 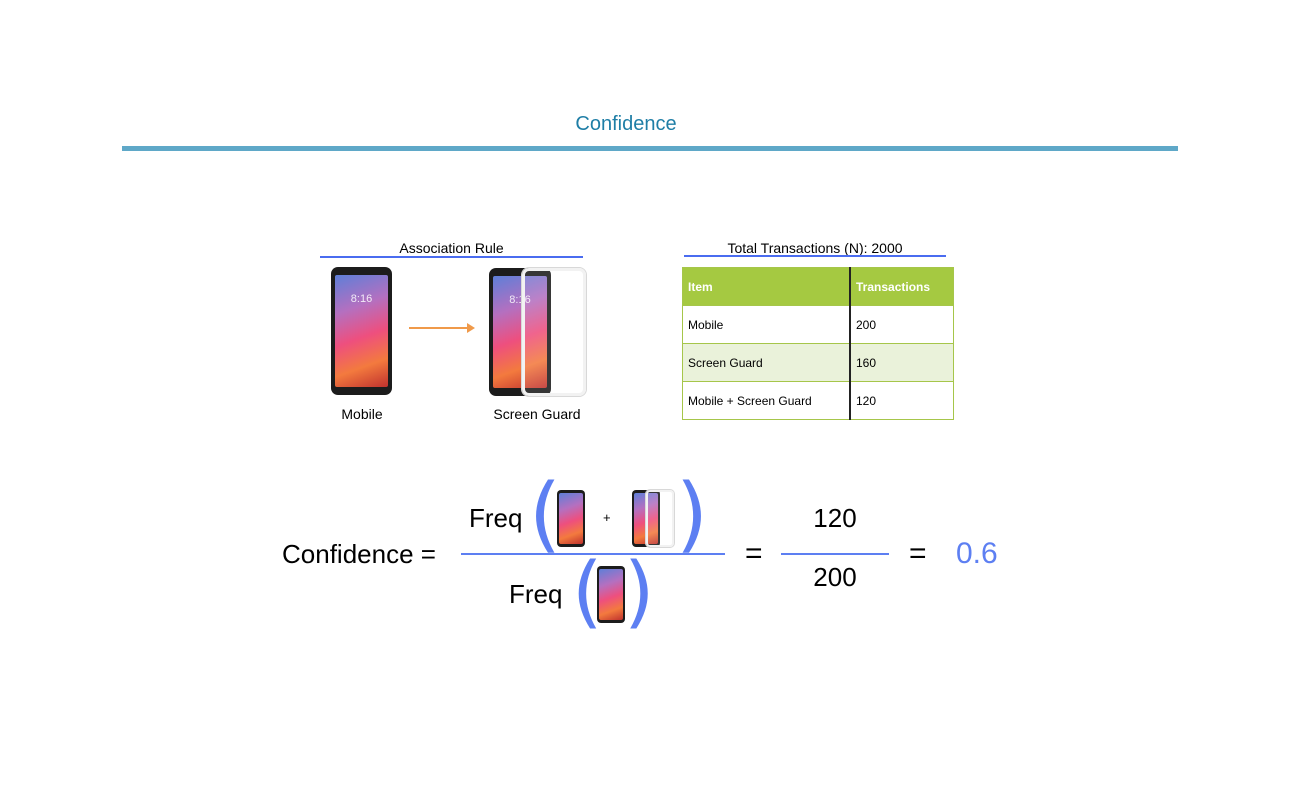 What do you see at coordinates (438, 328) in the screenshot?
I see `arrow-right-icon` at bounding box center [438, 328].